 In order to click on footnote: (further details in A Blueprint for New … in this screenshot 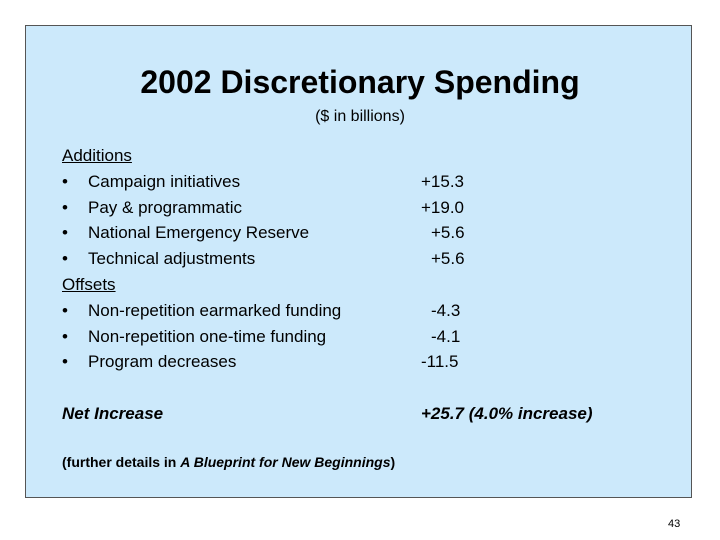, I will do `click(228, 462)`.